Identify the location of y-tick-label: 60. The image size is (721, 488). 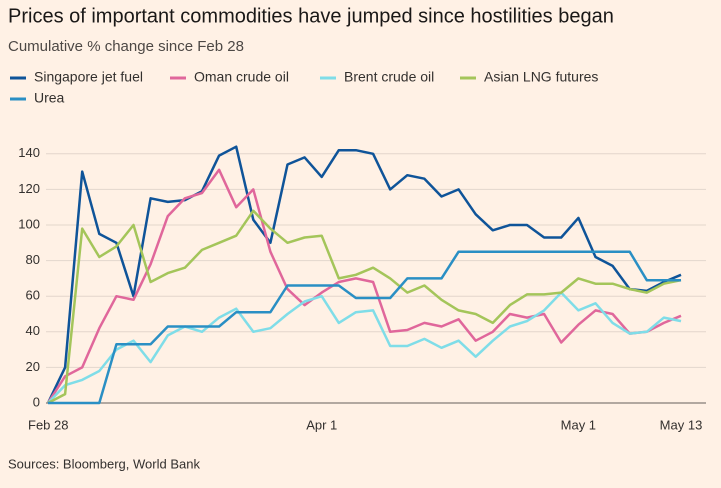
(33, 295).